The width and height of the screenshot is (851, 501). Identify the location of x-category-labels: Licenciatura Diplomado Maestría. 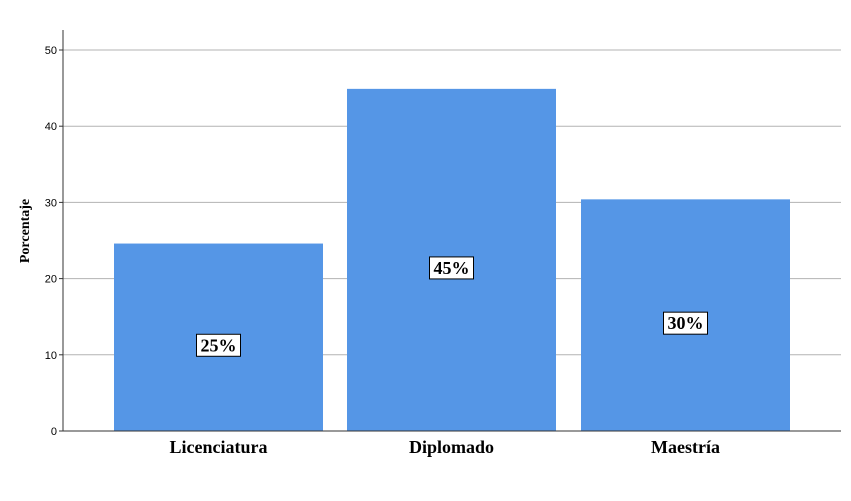
(445, 447).